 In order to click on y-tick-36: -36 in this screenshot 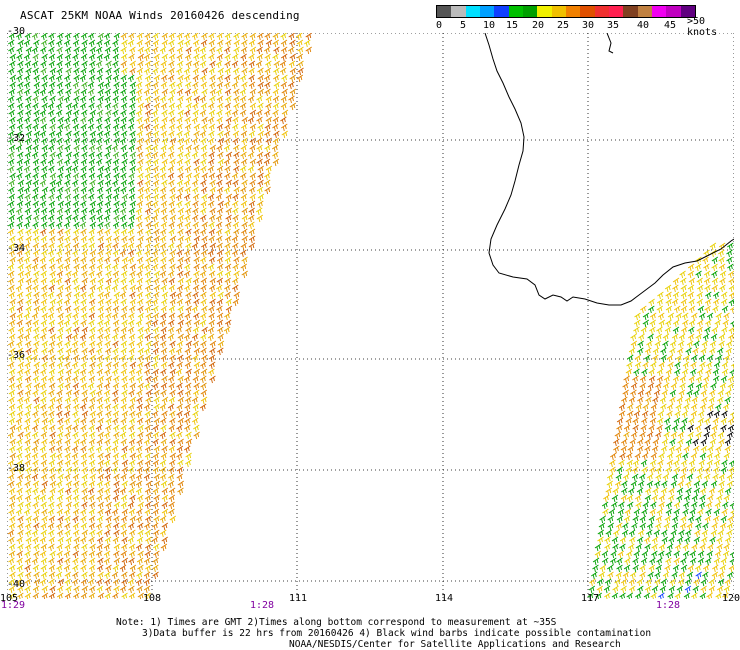, I will do `click(16, 355)`.